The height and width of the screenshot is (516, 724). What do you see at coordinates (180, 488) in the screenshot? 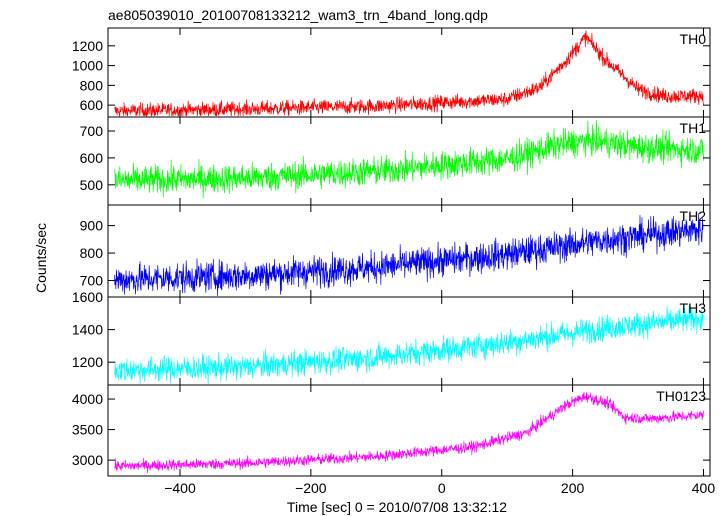
I see `x-tick-label: −400` at bounding box center [180, 488].